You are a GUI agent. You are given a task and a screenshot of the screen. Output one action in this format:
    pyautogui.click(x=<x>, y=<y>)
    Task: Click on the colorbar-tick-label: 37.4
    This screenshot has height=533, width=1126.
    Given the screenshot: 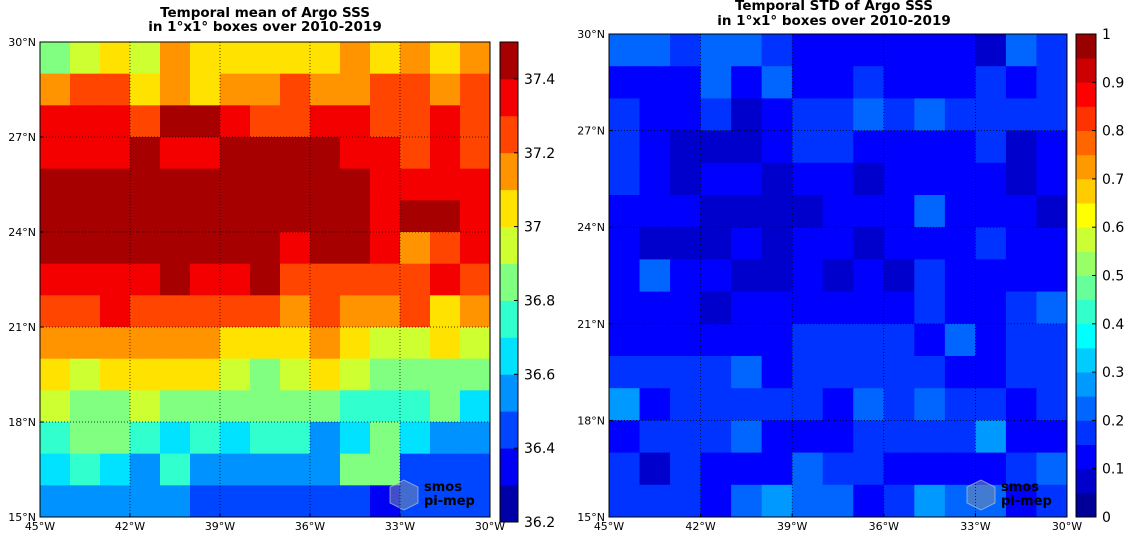 What is the action you would take?
    pyautogui.click(x=539, y=80)
    